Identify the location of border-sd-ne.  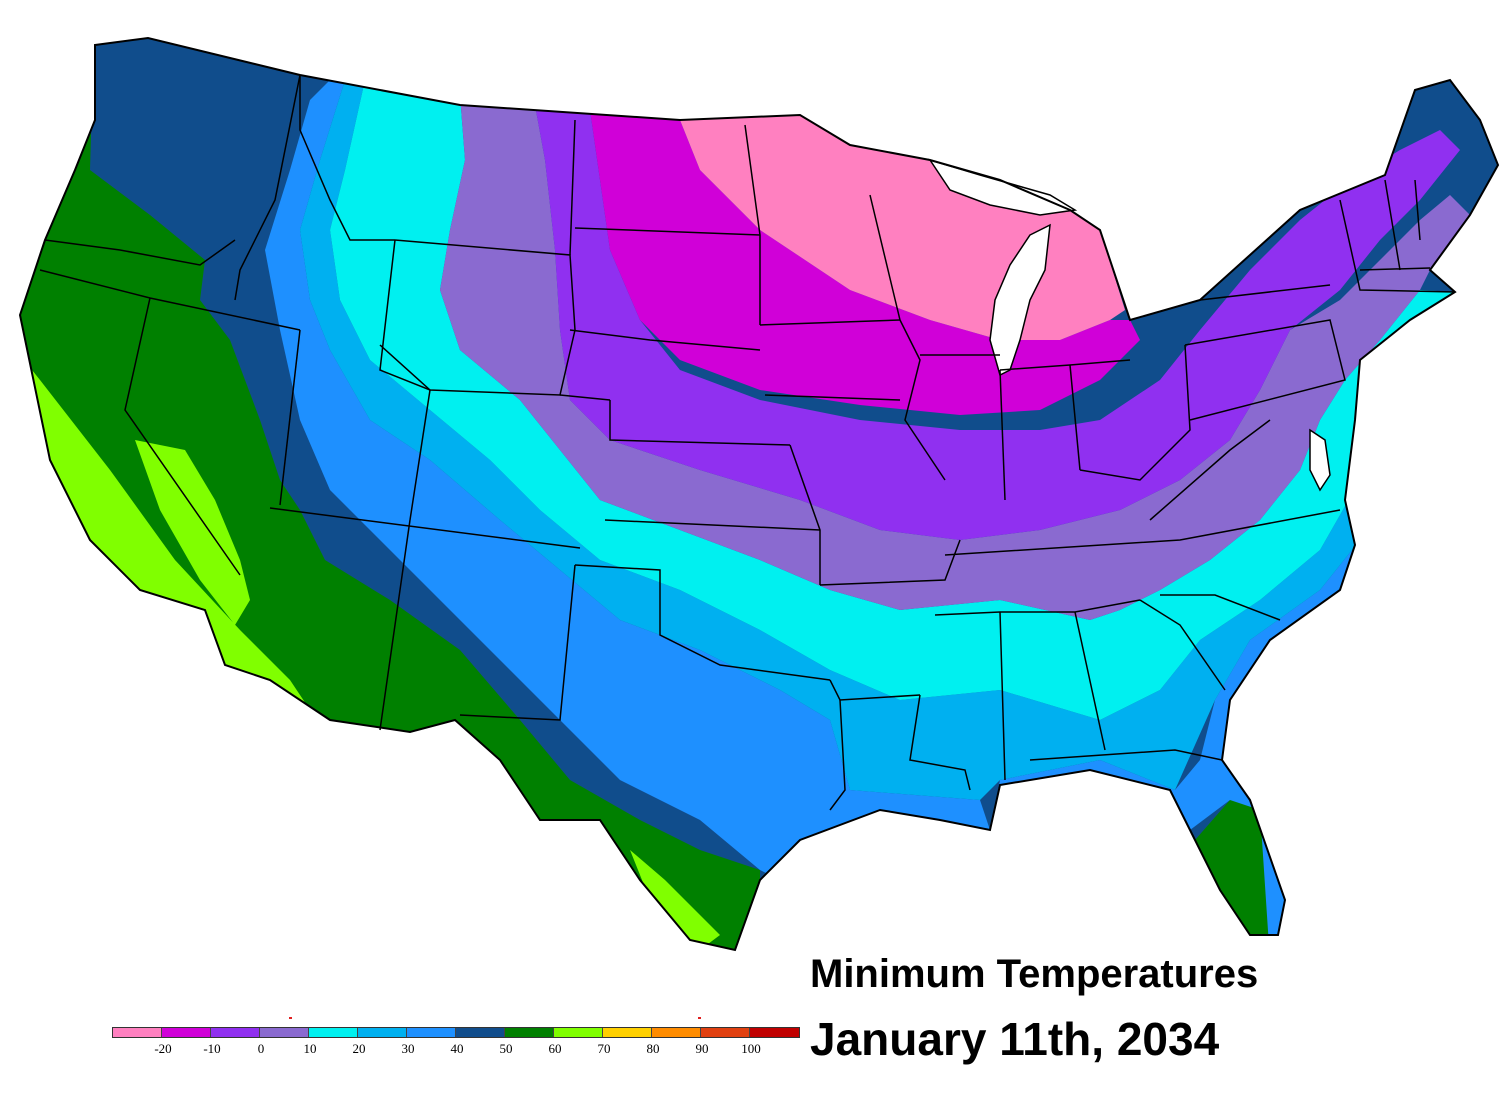
(665, 340).